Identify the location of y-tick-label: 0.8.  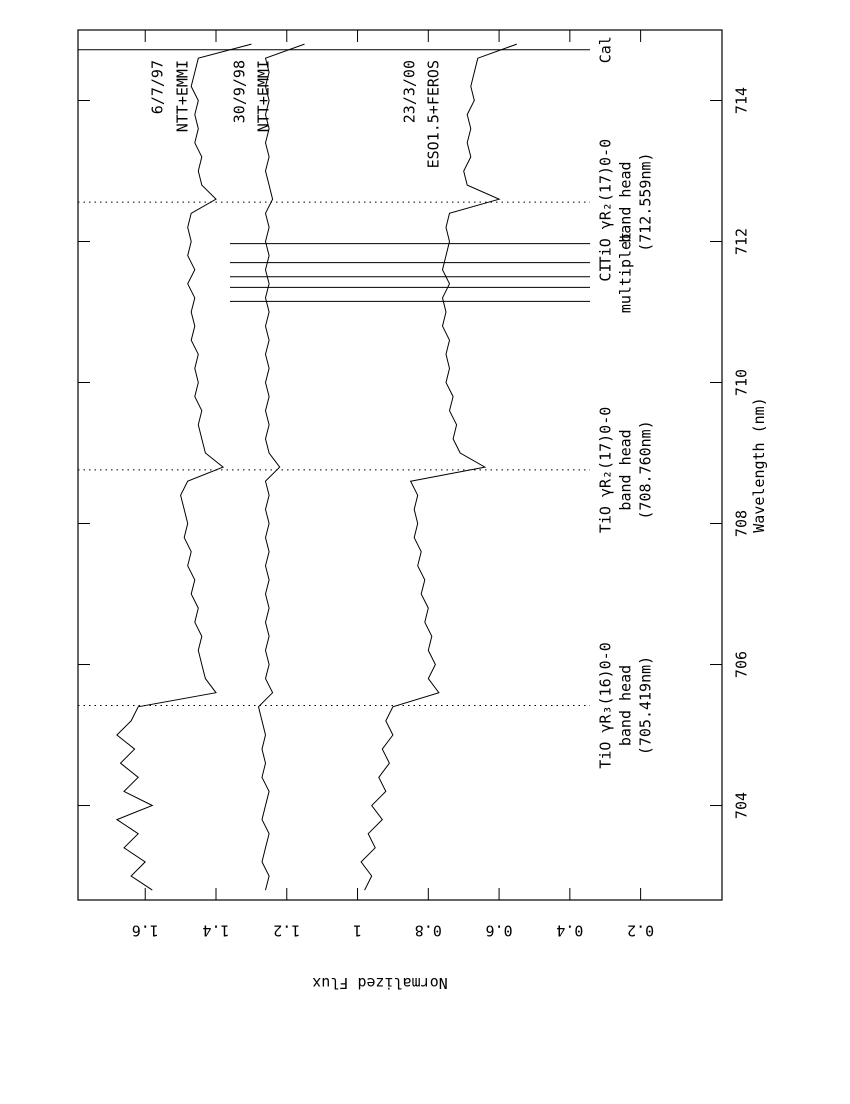
(428, 931).